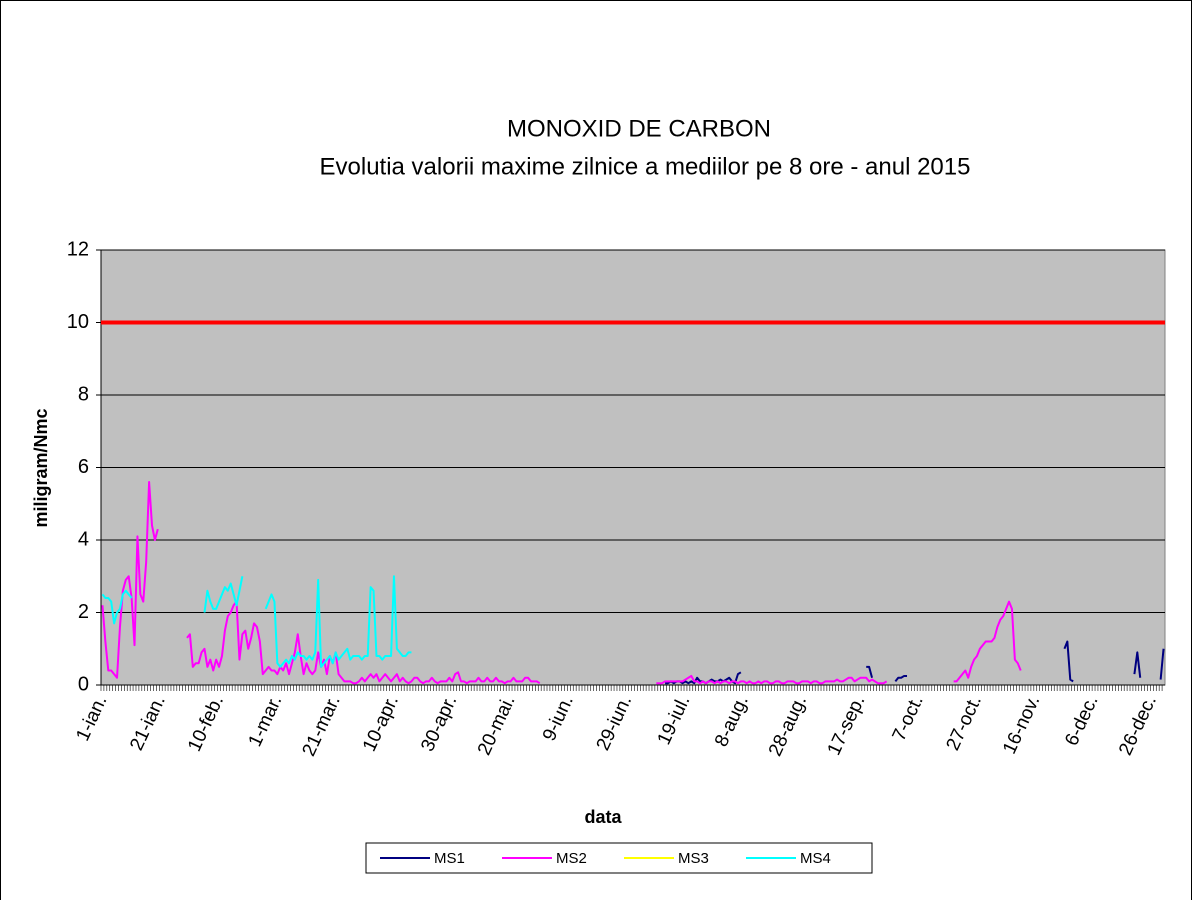 The image size is (1192, 900). I want to click on legend-label: MS2, so click(571, 858).